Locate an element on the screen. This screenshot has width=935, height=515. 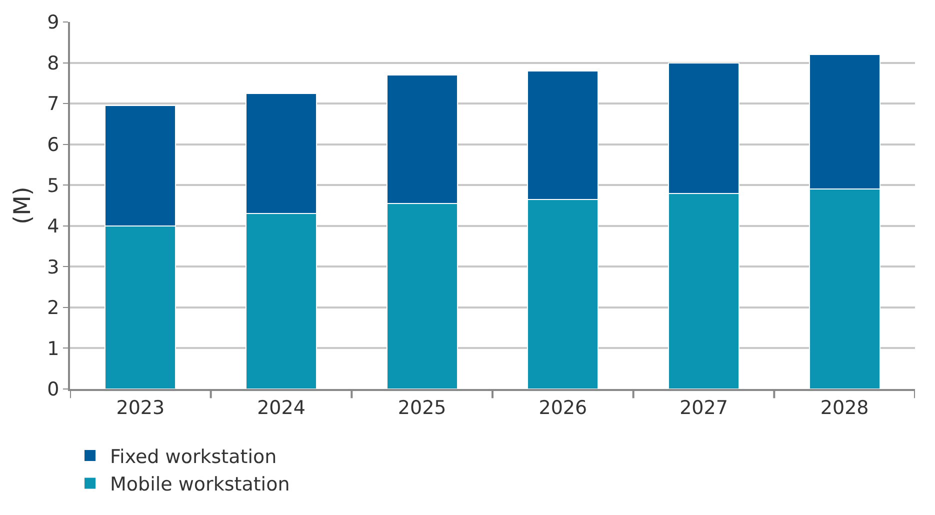
legend-label: Mobile workstation is located at coordinates (200, 485).